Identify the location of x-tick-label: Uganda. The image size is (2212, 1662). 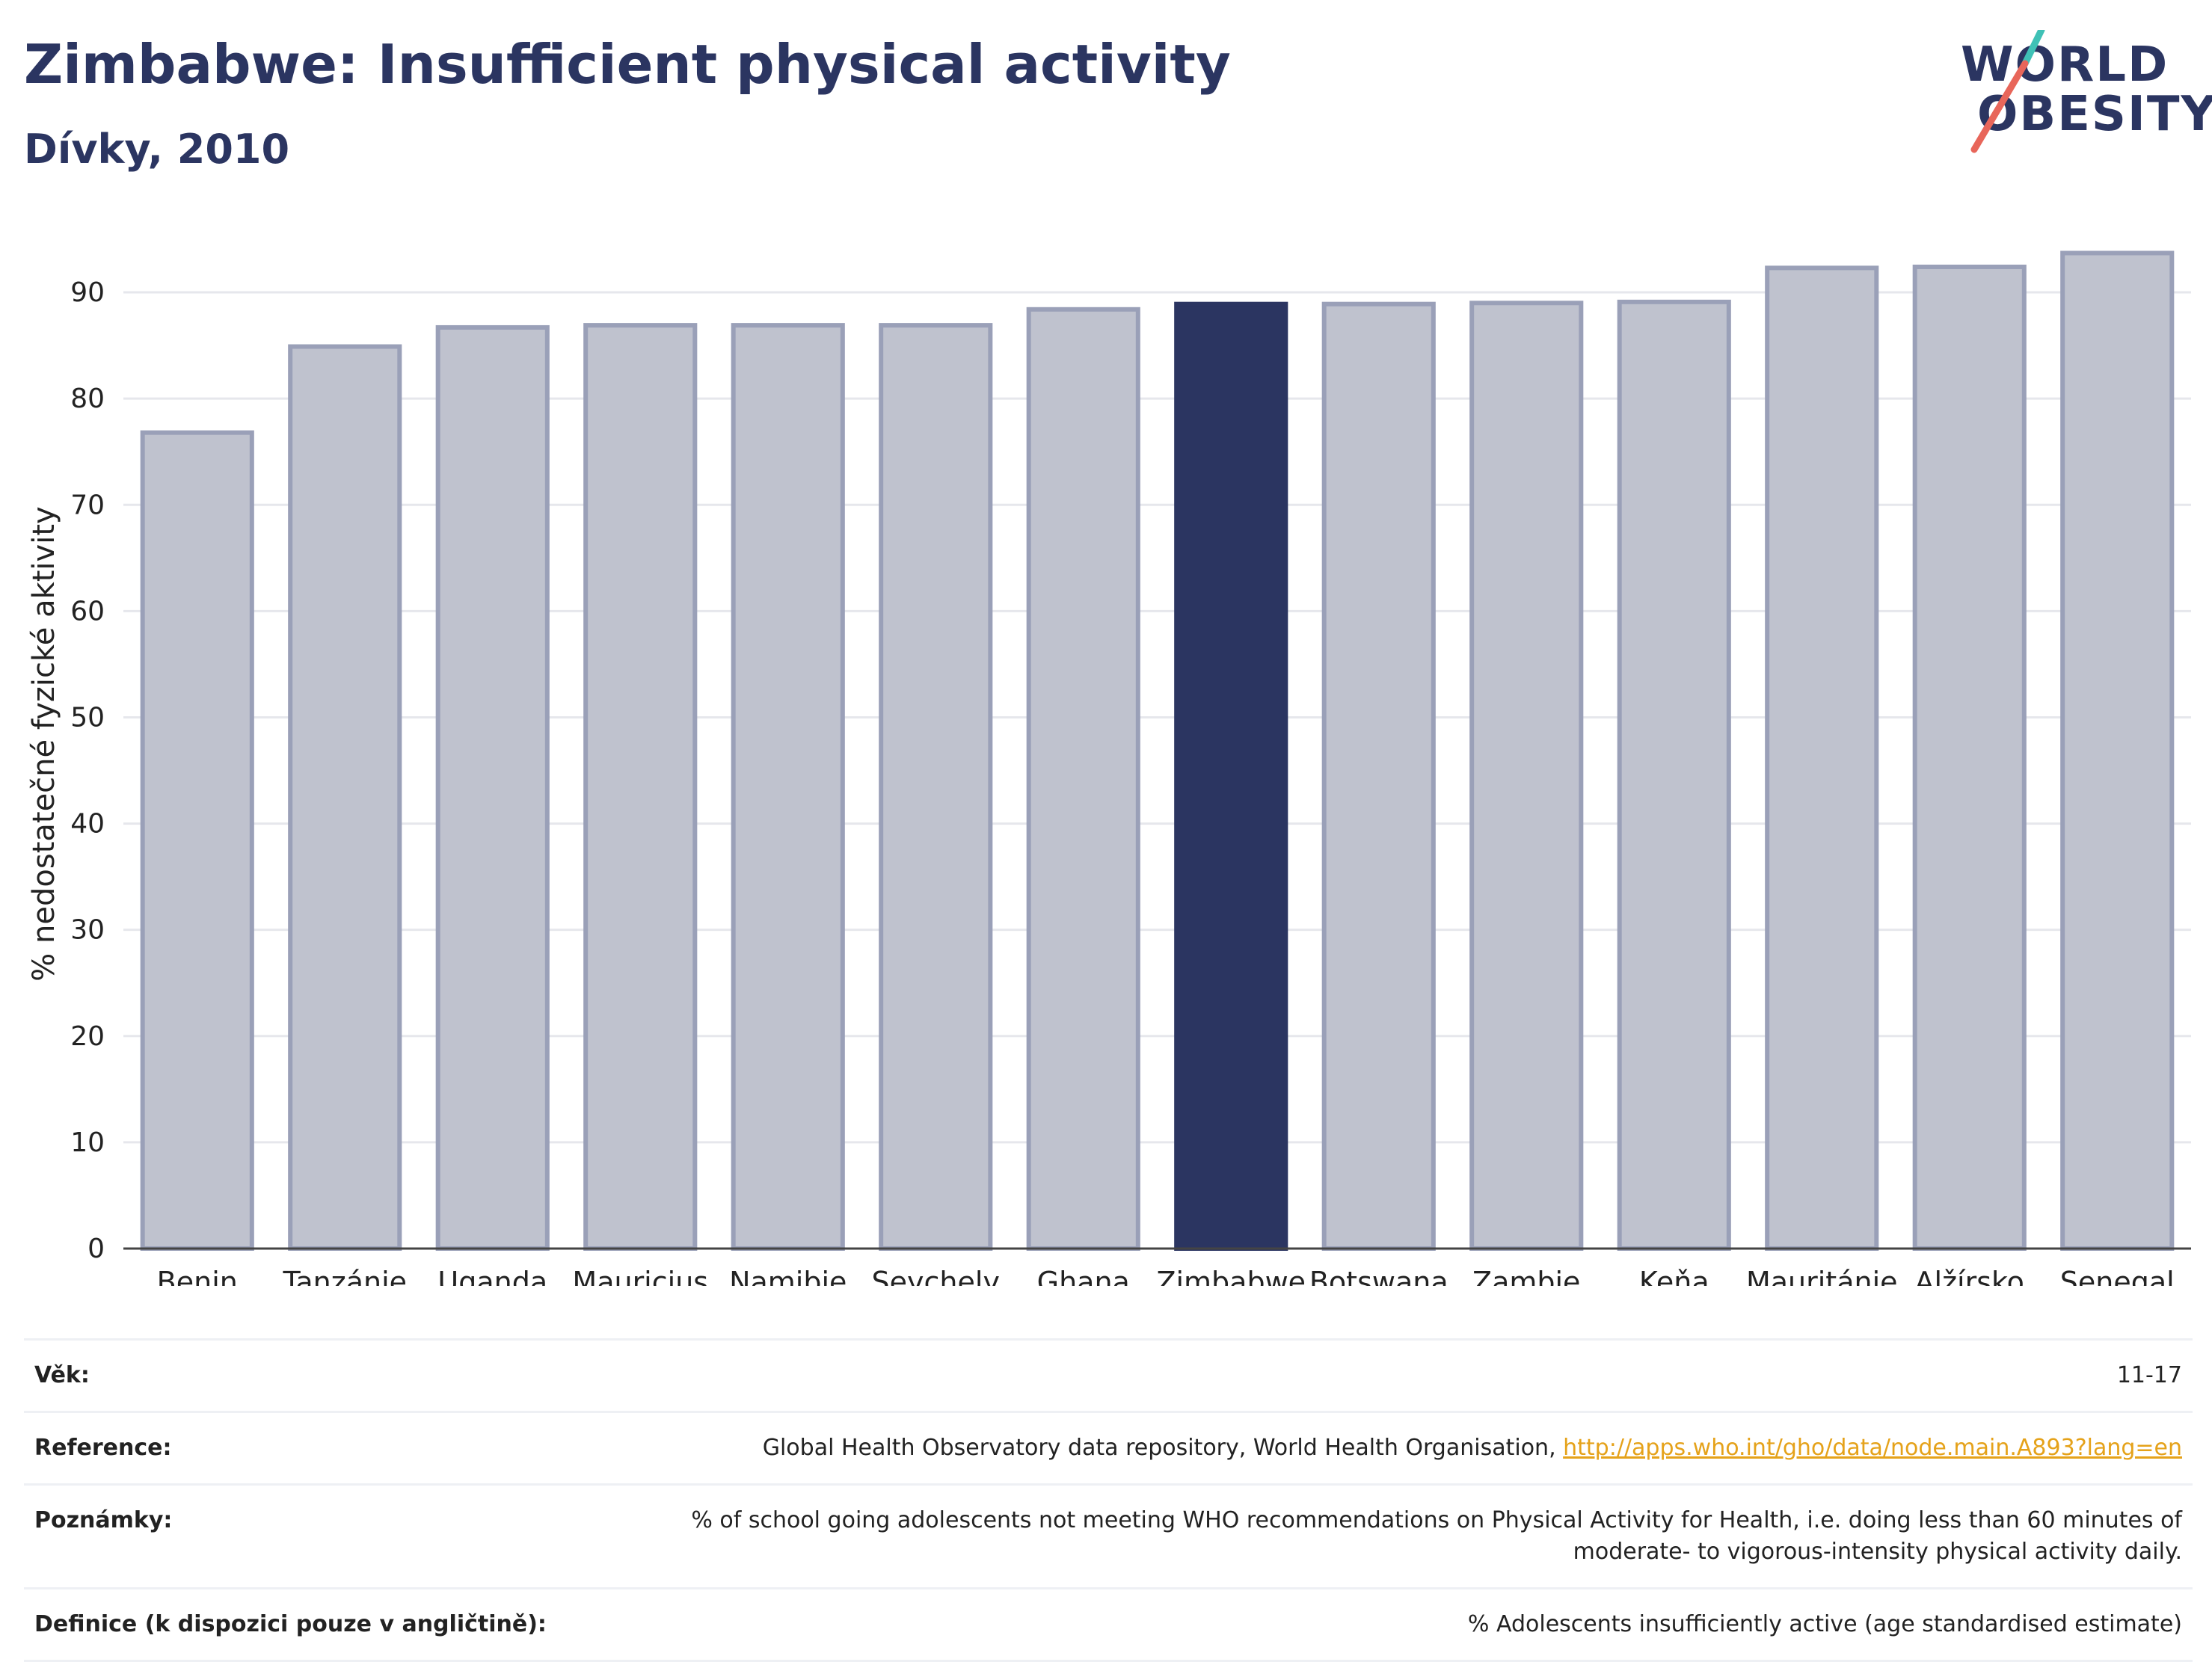
(492, 1276).